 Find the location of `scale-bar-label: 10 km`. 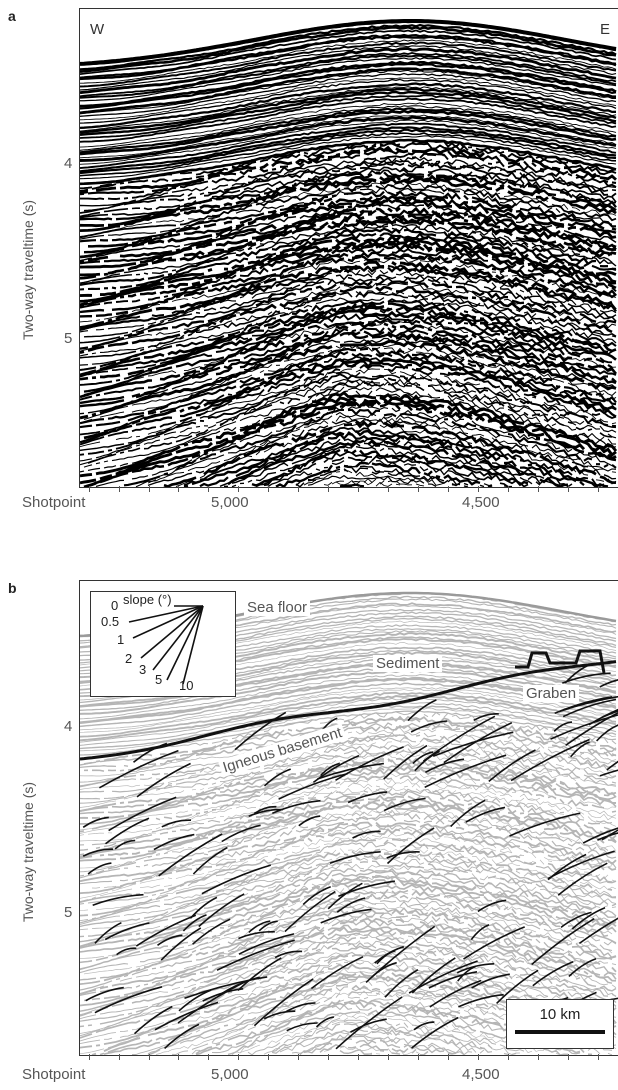

scale-bar-label: 10 km is located at coordinates (560, 1014).